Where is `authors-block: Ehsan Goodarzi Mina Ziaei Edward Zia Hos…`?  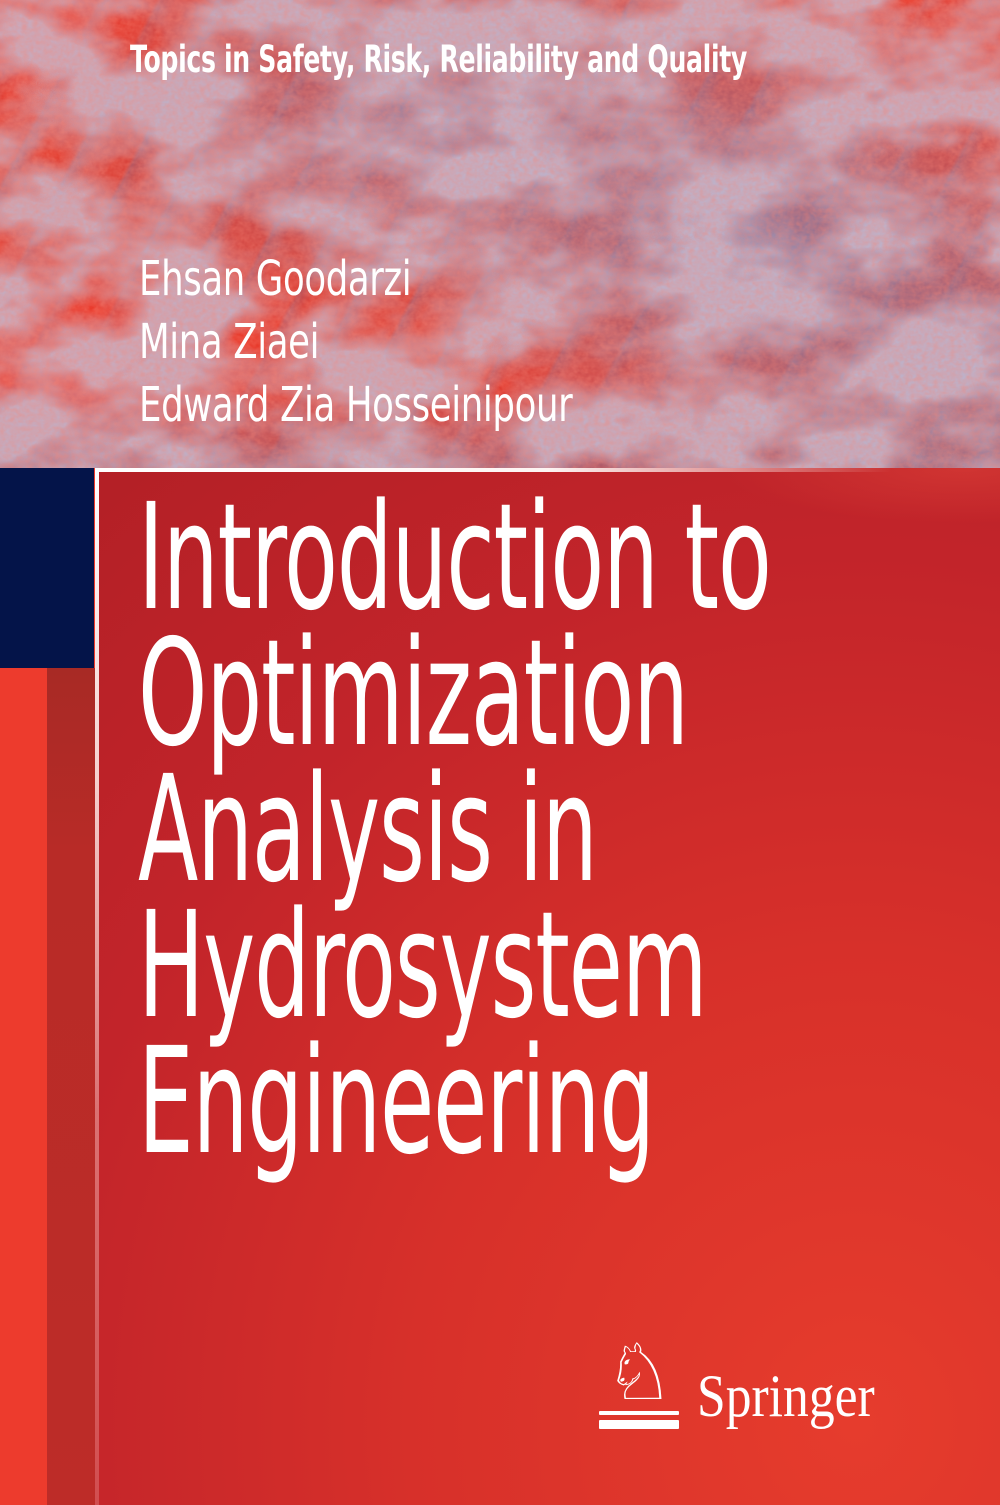
authors-block: Ehsan Goodarzi Mina Ziaei Edward Zia Hos… is located at coordinates (432, 342).